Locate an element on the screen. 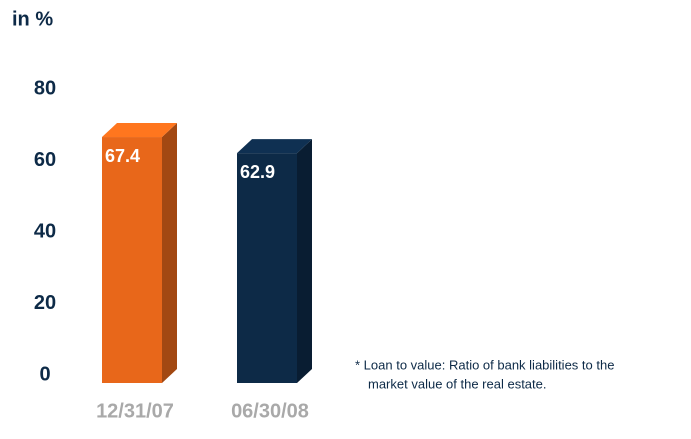  value-label: 67.4 is located at coordinates (122, 156).